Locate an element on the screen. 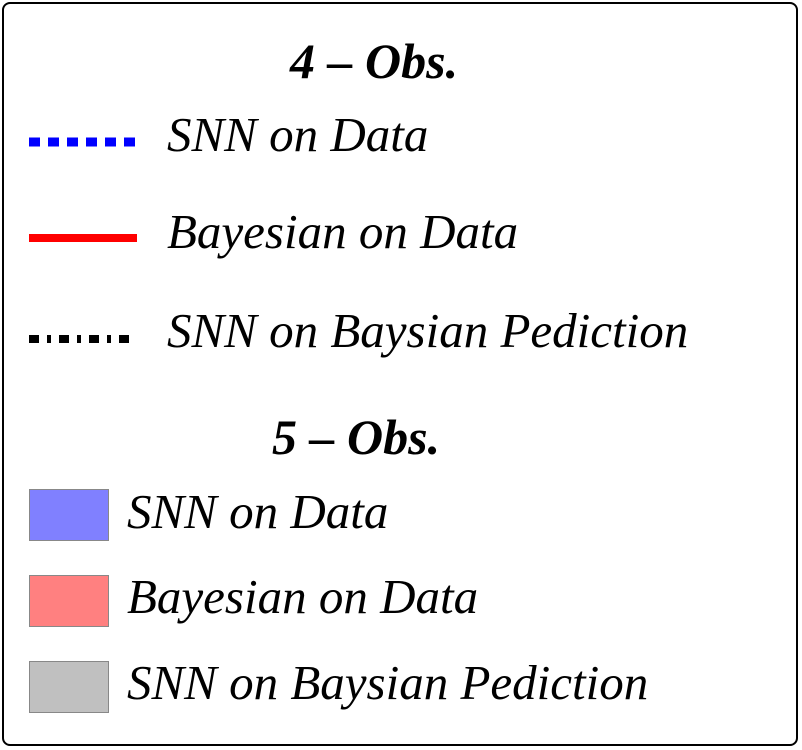 The image size is (802, 750). legend-label-bayesian-on-data-4obs: Bayesian on Data is located at coordinates (343, 231).